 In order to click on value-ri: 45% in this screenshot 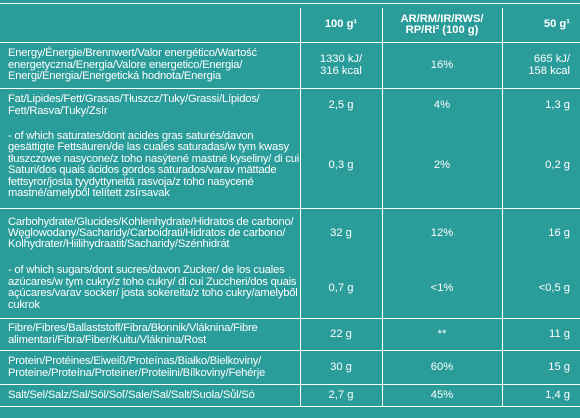, I will do `click(442, 395)`.